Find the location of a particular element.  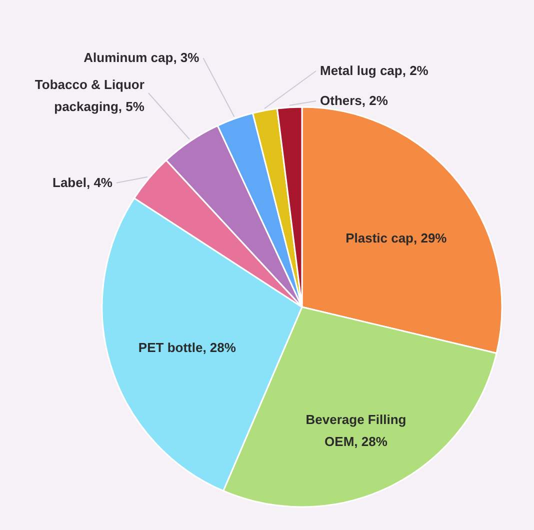

slice-label: Others, 2% is located at coordinates (354, 100).